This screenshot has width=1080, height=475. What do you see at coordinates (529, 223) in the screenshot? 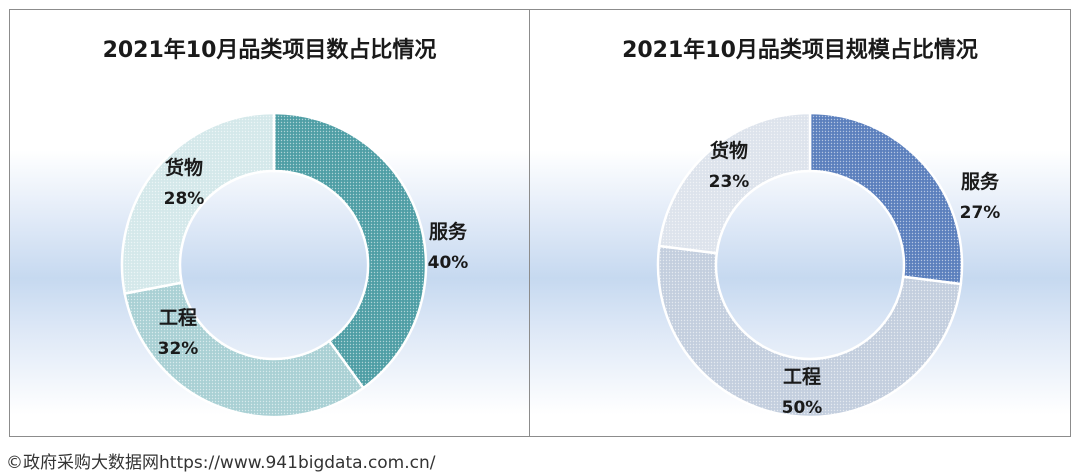
I see `panel-divider` at bounding box center [529, 223].